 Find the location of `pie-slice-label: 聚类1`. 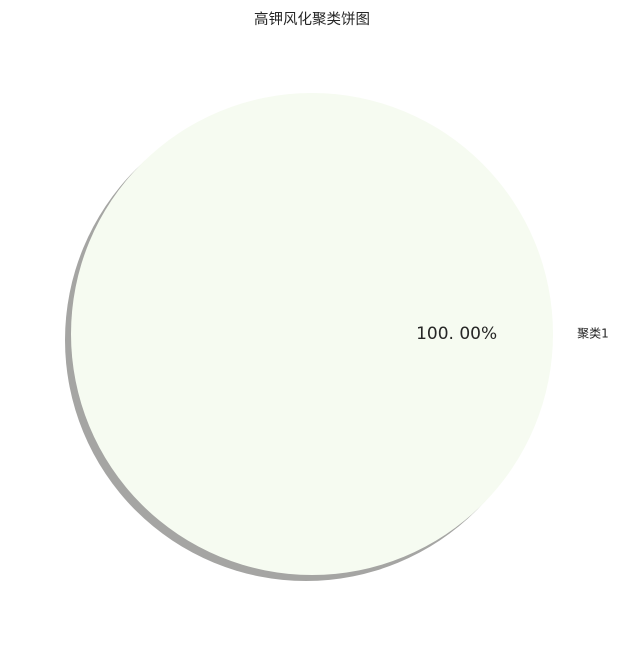

pie-slice-label: 聚类1 is located at coordinates (593, 334).